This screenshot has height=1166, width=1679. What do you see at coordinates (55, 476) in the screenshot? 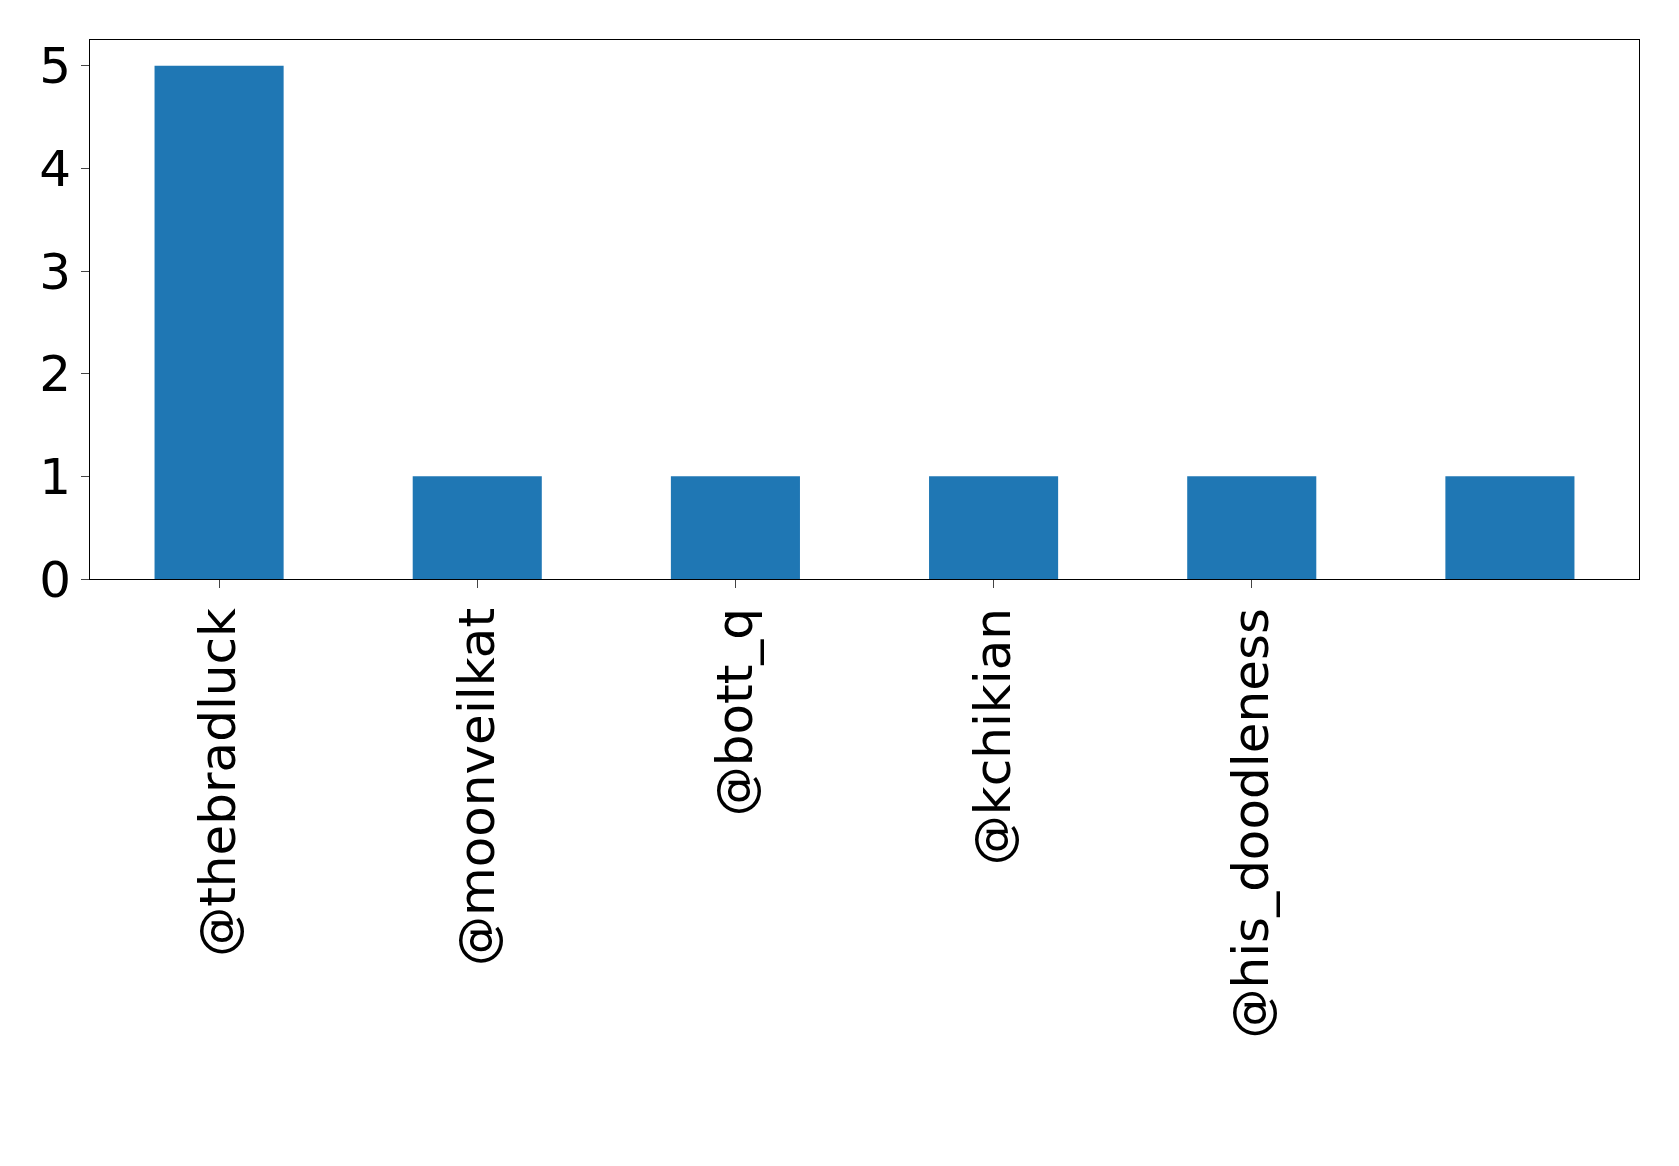
I see `y-tick-label: 1` at bounding box center [55, 476].